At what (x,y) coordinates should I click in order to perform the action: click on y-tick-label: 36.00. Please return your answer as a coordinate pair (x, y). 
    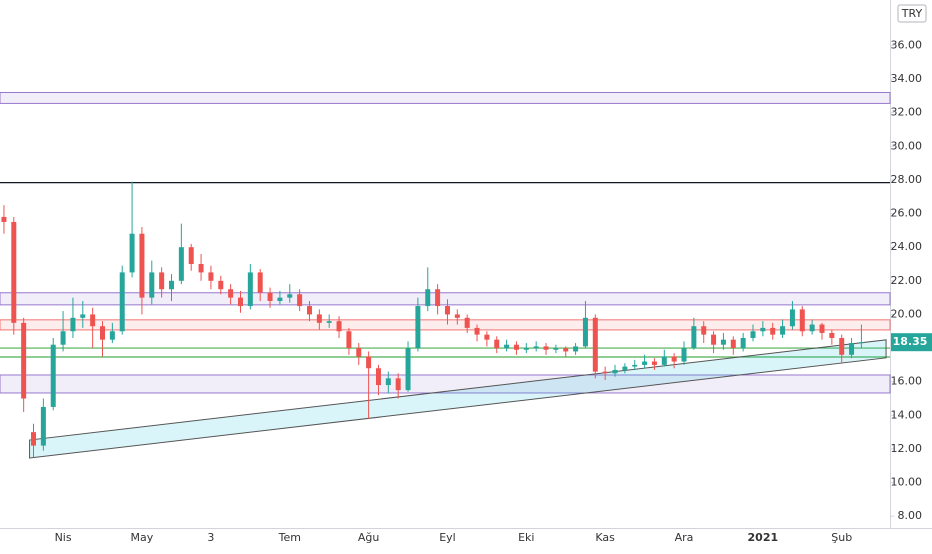
    Looking at the image, I should click on (907, 44).